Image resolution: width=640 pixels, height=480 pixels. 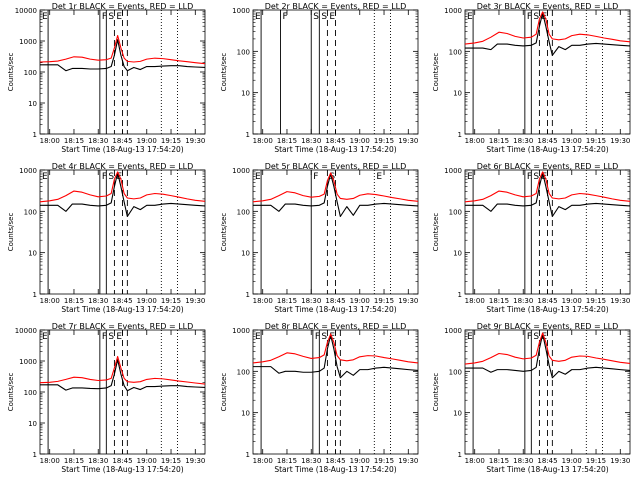 What do you see at coordinates (548, 166) in the screenshot?
I see `panel-title: Det 6r BLACK = Events, RED = LLD` at bounding box center [548, 166].